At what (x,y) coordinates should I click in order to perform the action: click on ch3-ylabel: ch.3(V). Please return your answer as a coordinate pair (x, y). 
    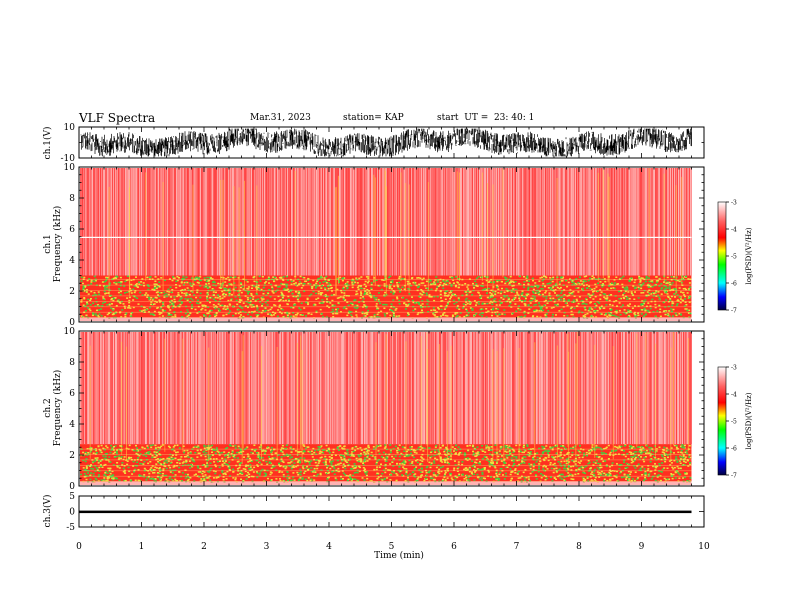
    Looking at the image, I should click on (47, 511).